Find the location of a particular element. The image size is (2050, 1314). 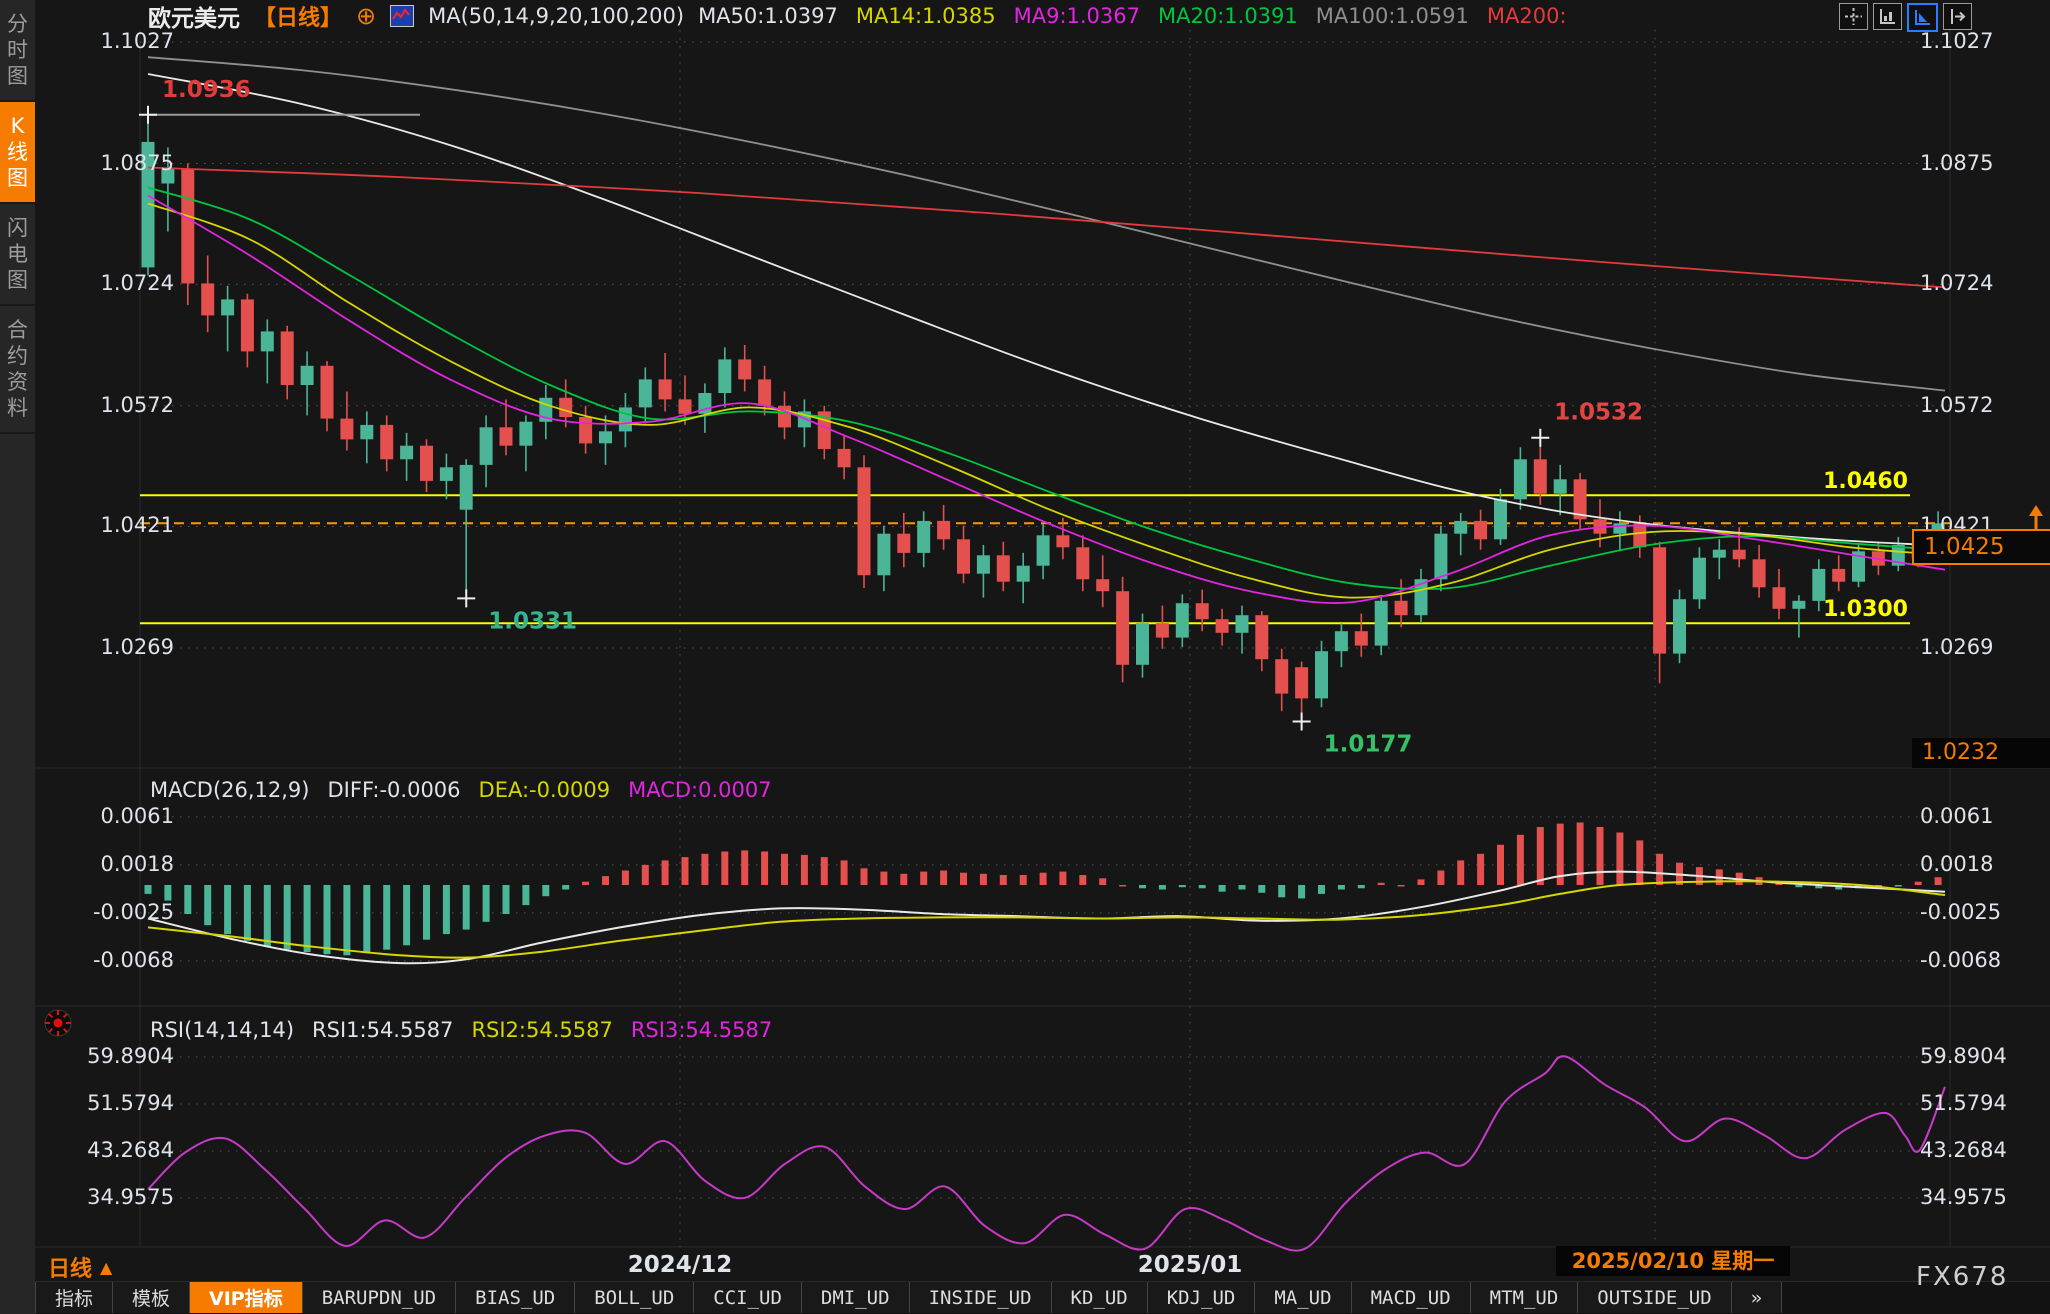

indicator-tab-boll_ud: BOLL_UD is located at coordinates (635, 1297).